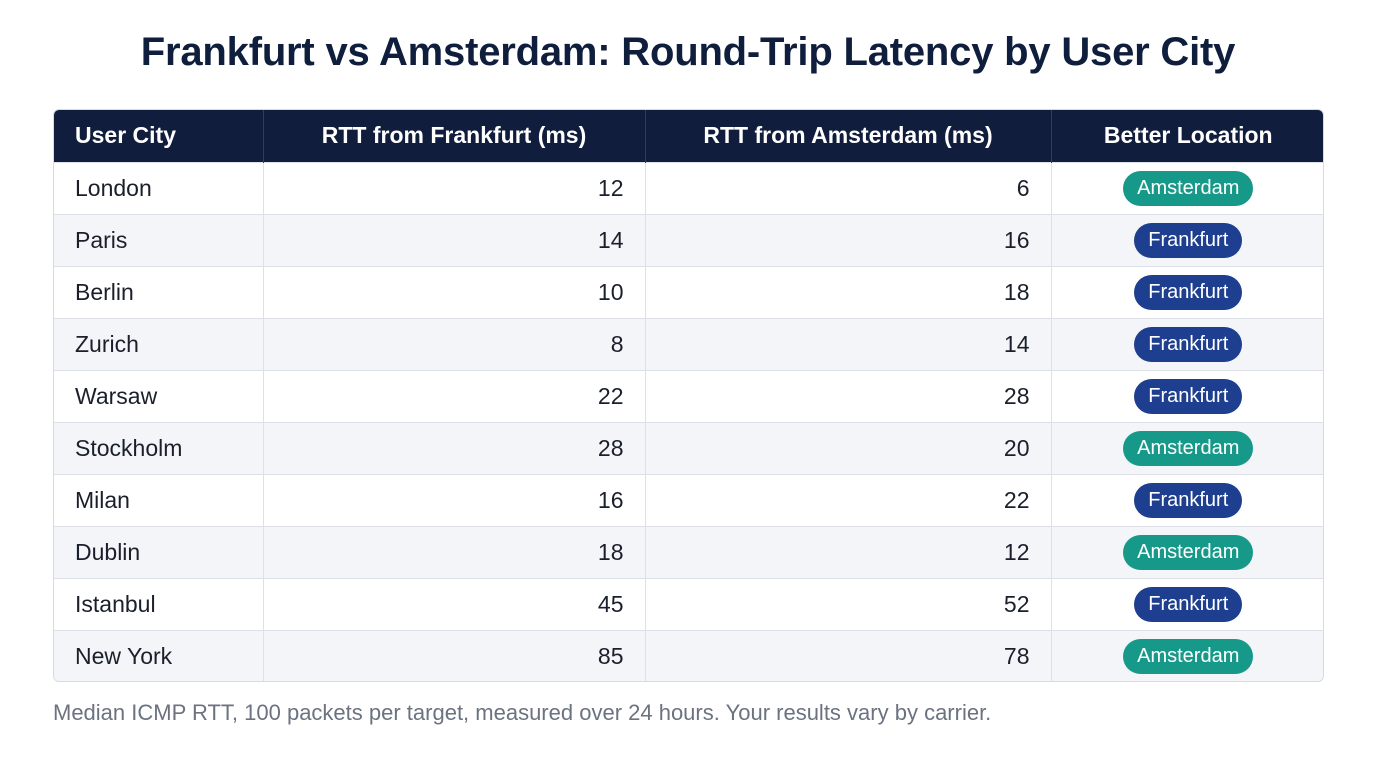 This screenshot has height=768, width=1376. I want to click on cell-rtt-amsterdam: 22, so click(848, 499).